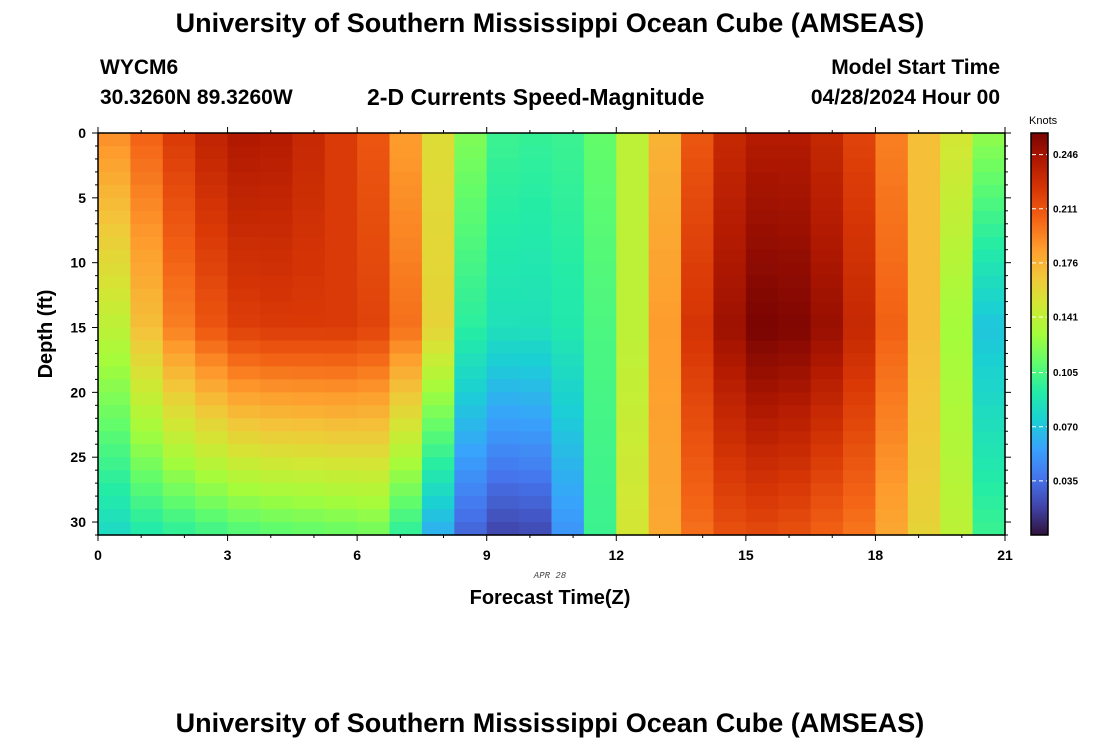 The height and width of the screenshot is (750, 1100). Describe the element at coordinates (82, 198) in the screenshot. I see `y-tick-label: 5` at that location.